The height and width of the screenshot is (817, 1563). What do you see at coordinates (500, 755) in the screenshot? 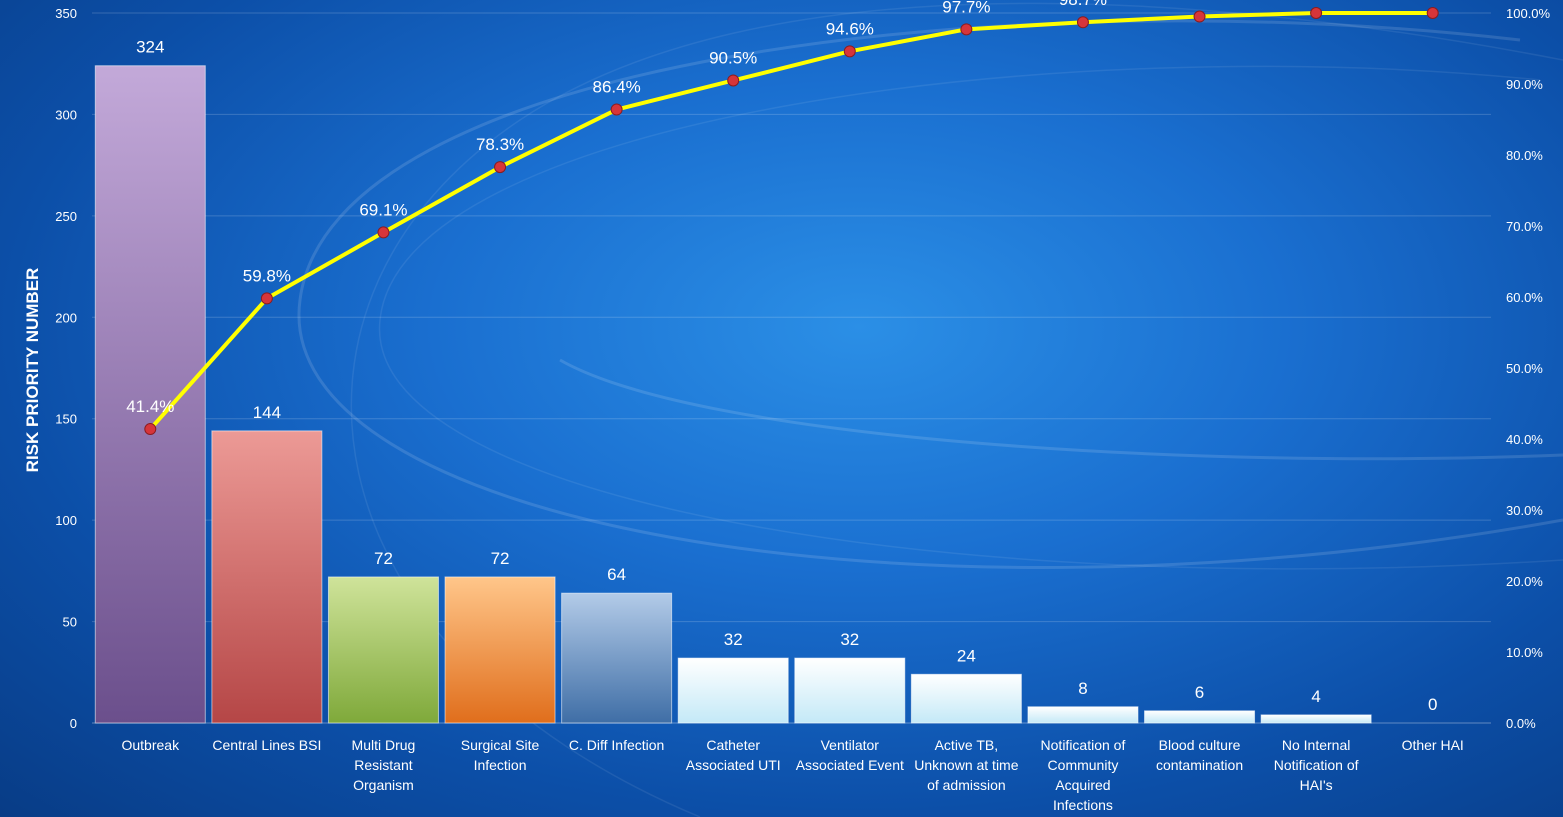
I see `category-label: Surgical Site Infection` at bounding box center [500, 755].